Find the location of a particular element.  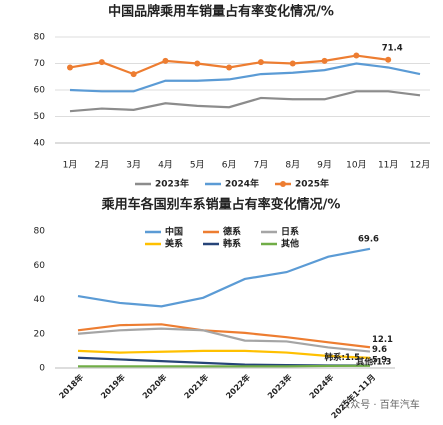

legend-label: 2025年 is located at coordinates (312, 184).